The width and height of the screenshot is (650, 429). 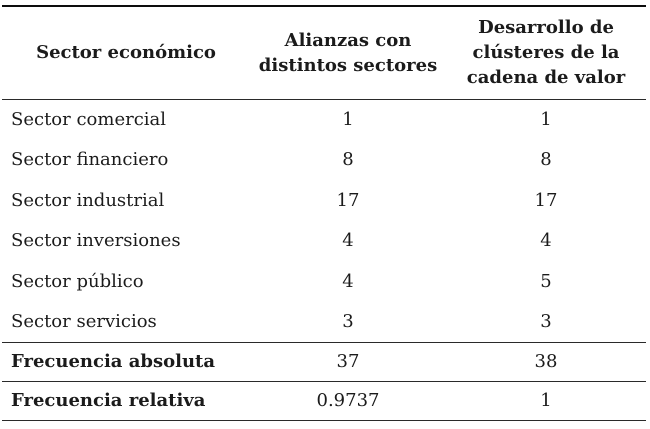 I want to click on header-line: clústeres de la, so click(x=546, y=53).